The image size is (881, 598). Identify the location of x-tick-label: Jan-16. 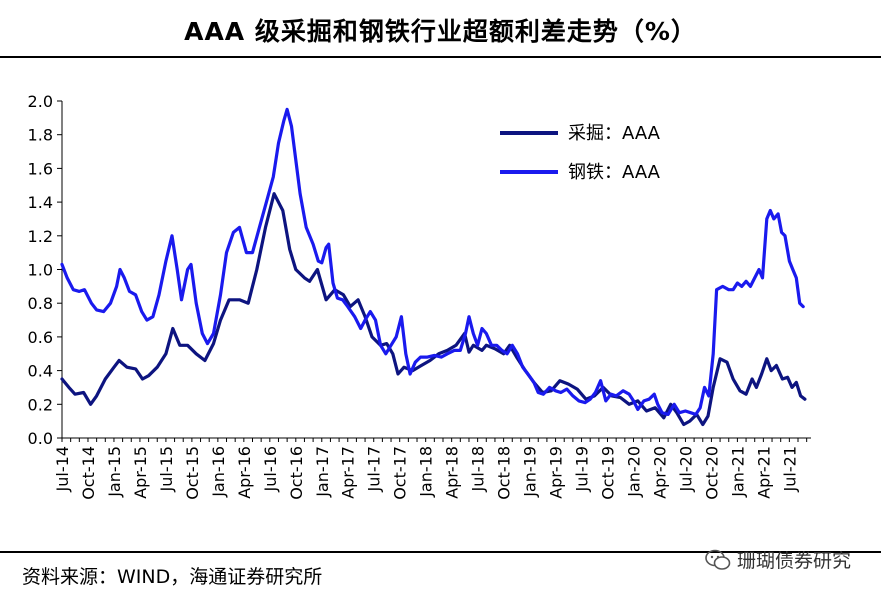
(218, 472).